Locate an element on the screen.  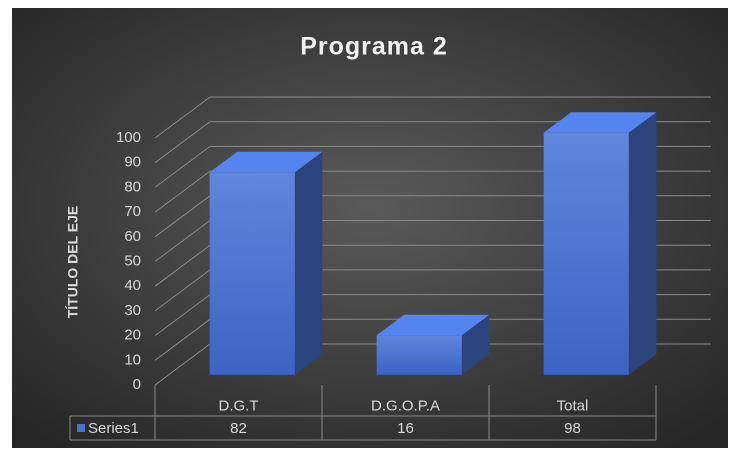
x-tick-label: Total is located at coordinates (573, 405).